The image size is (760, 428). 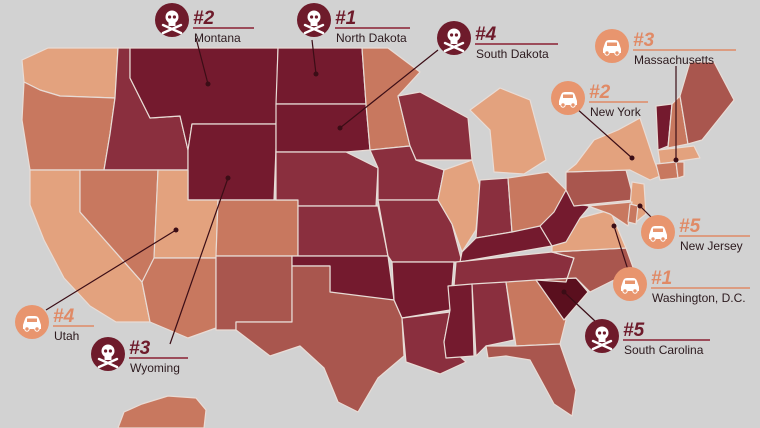 I want to click on callout-washington-dc: #1 Washington, D.C., so click(x=681, y=286).